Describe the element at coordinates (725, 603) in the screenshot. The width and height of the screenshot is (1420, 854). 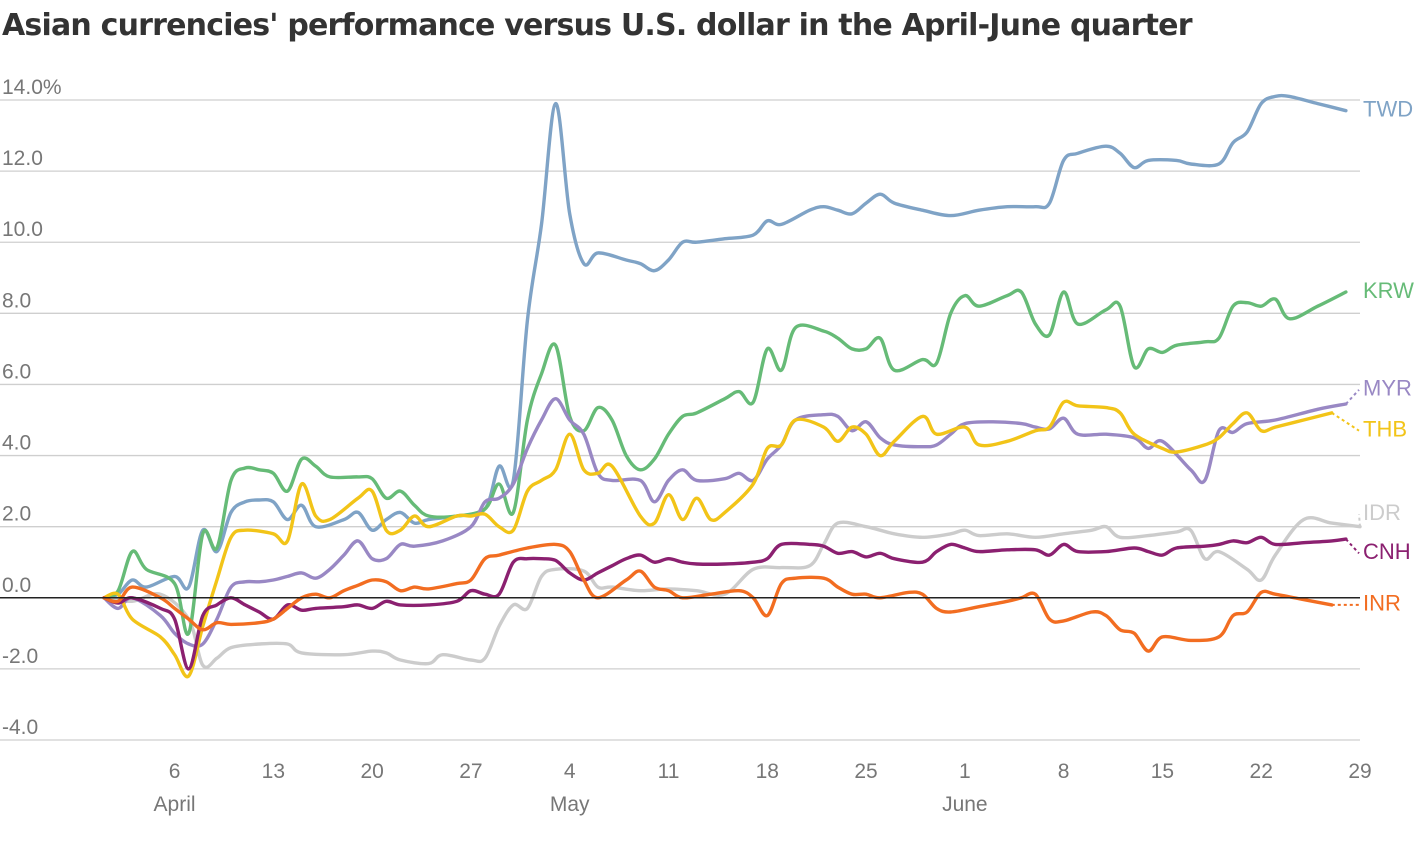
I see `series-line-cnh` at that location.